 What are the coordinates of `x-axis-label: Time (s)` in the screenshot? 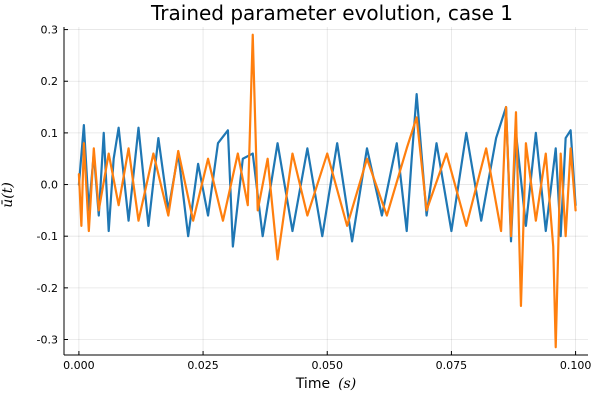 It's located at (325, 383).